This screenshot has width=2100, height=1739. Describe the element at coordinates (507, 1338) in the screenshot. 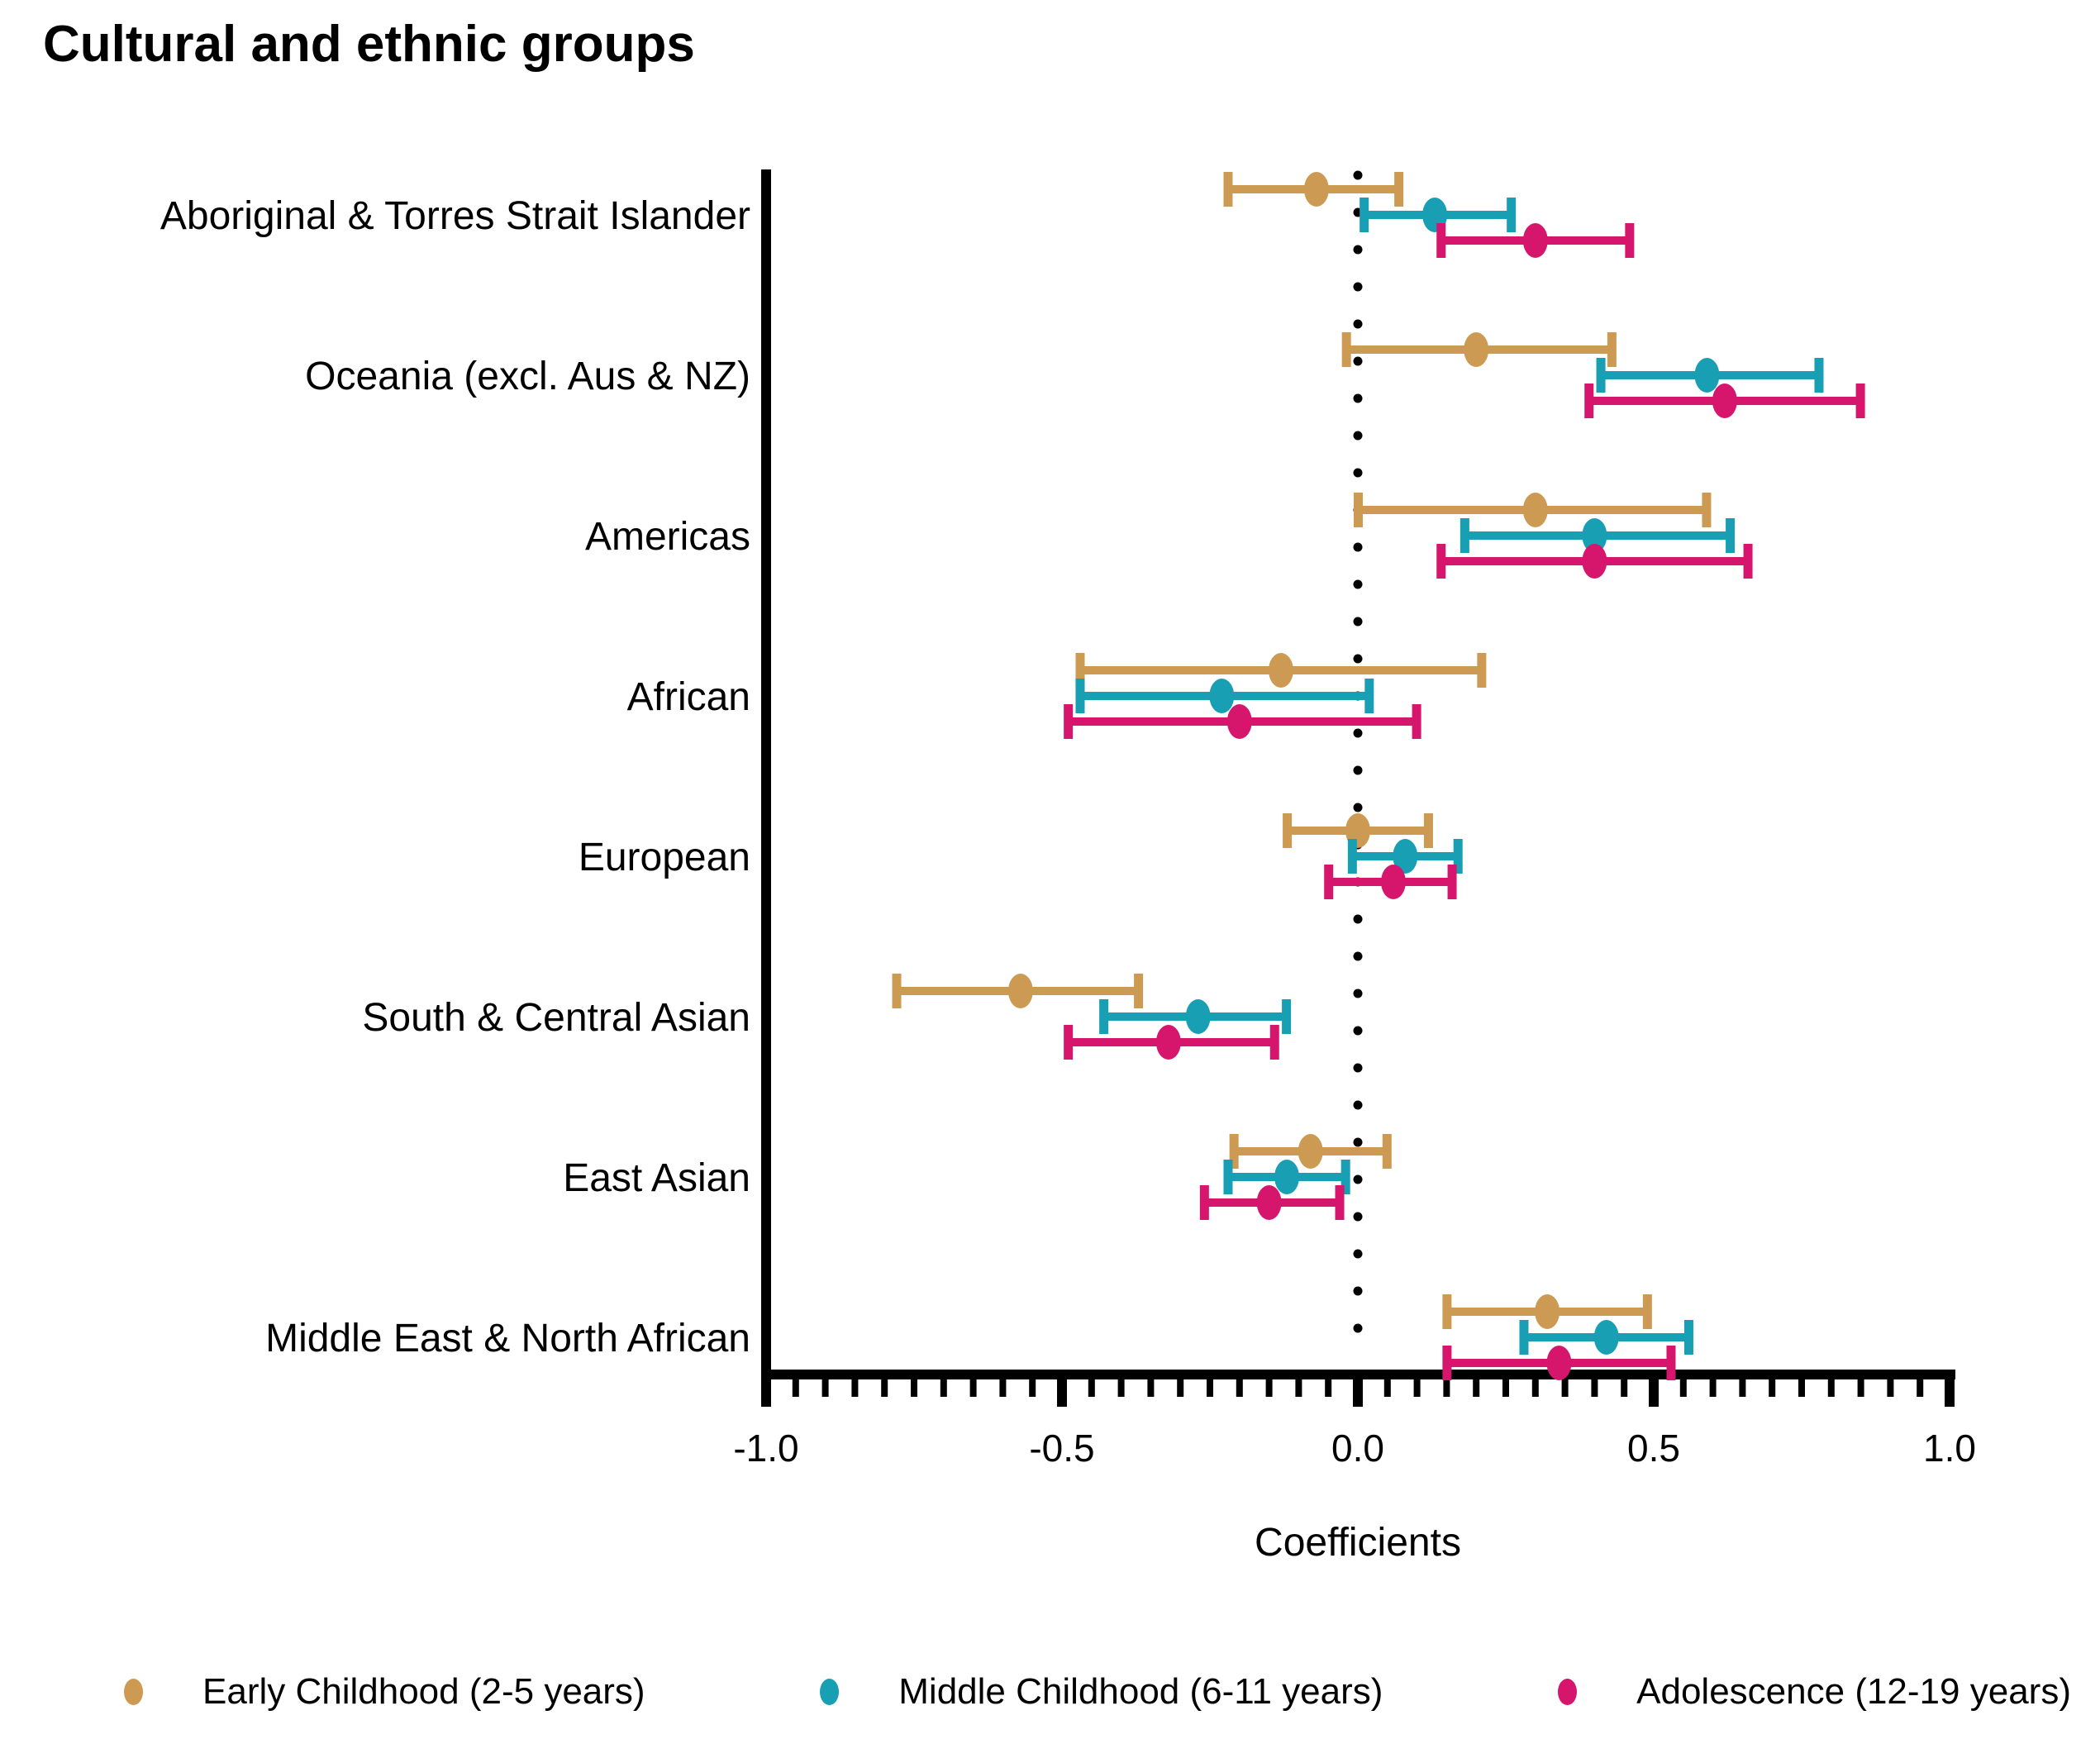

I see `category-label-middle-east-north-african: Middle East & North African` at that location.